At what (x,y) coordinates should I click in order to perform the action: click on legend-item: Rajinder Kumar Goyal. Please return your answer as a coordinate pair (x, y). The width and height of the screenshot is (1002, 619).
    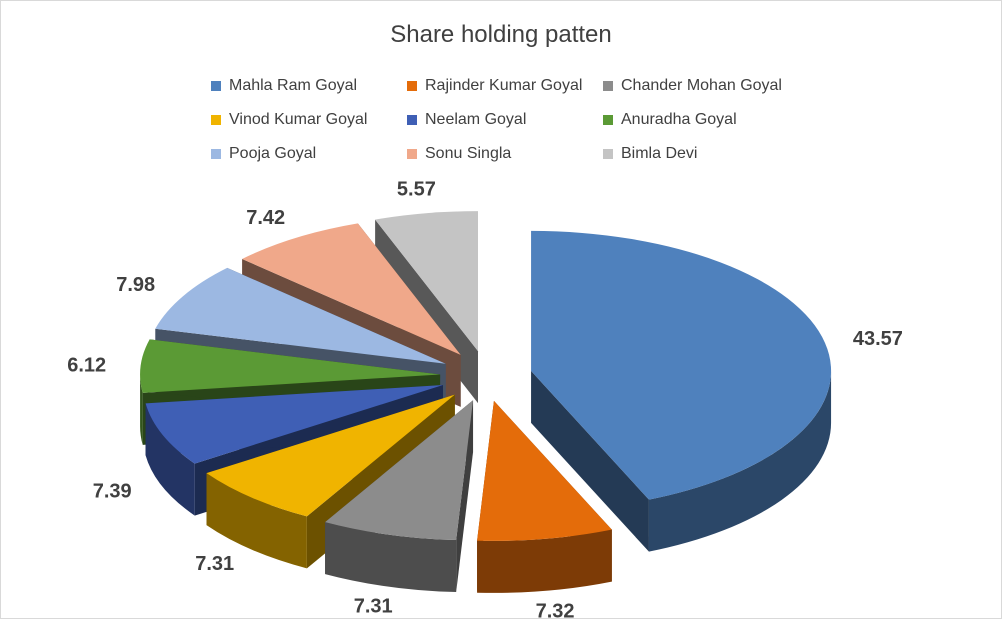
    Looking at the image, I should click on (505, 86).